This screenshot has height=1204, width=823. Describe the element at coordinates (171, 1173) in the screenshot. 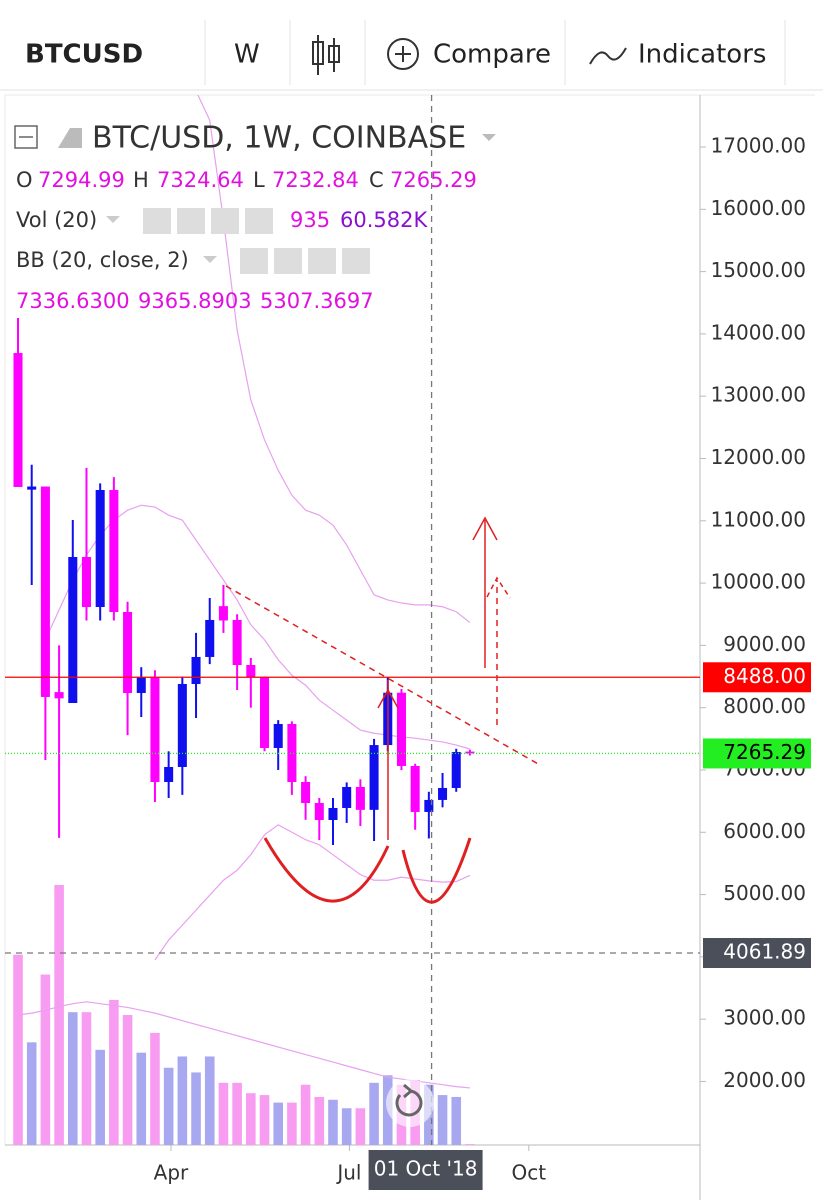

I see `x-tick-label: Apr` at that location.